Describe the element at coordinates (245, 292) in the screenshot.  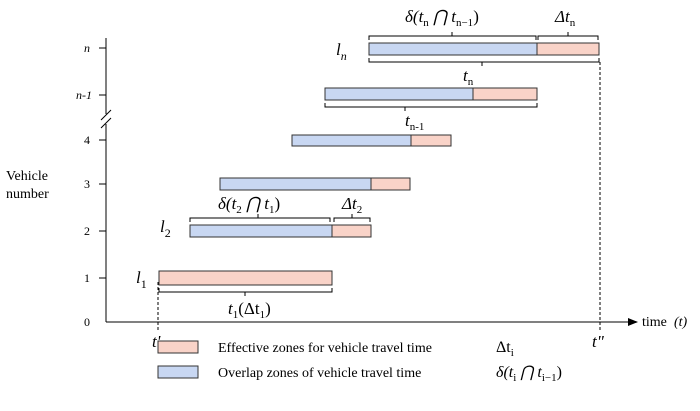
I see `brace-t1` at that location.